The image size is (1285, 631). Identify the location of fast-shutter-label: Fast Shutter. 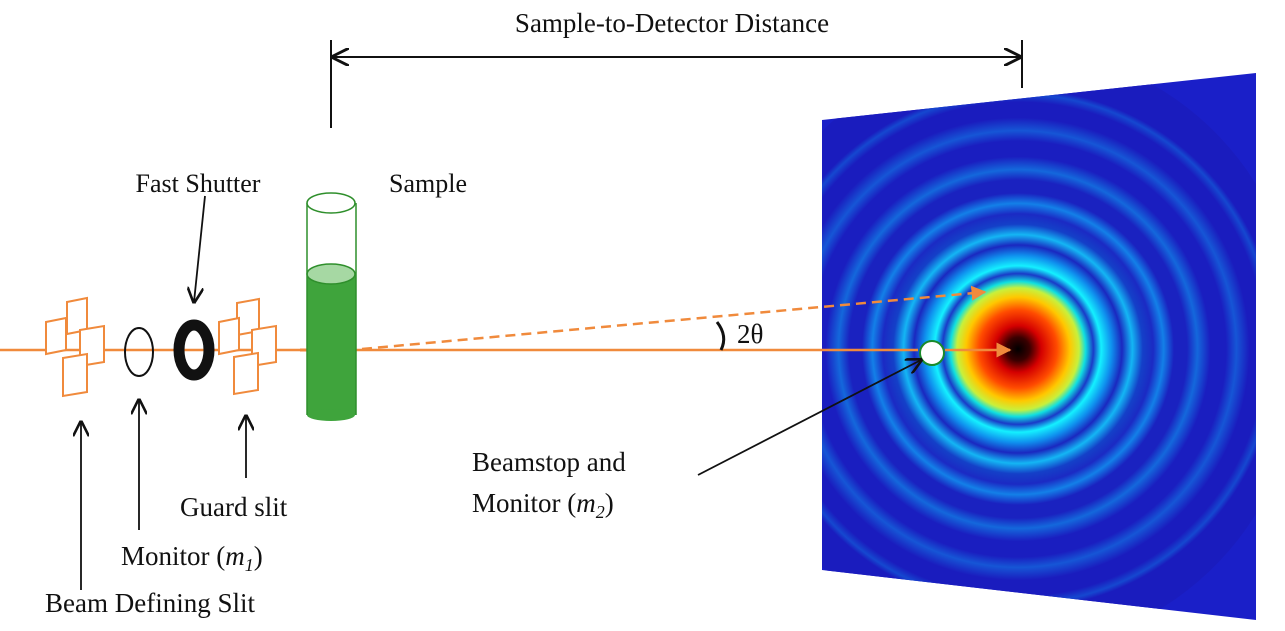
(198, 183).